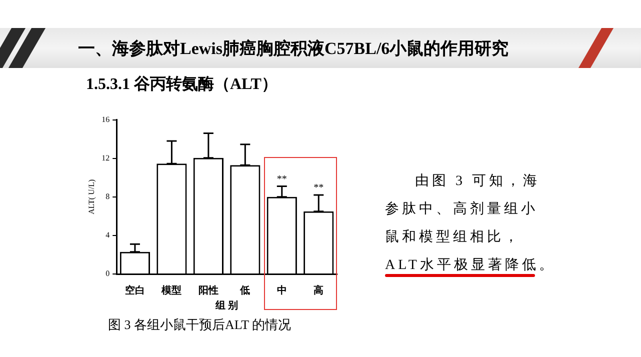 The image size is (641, 357). What do you see at coordinates (226, 306) in the screenshot?
I see `x-axis-title: 组 别` at bounding box center [226, 306].